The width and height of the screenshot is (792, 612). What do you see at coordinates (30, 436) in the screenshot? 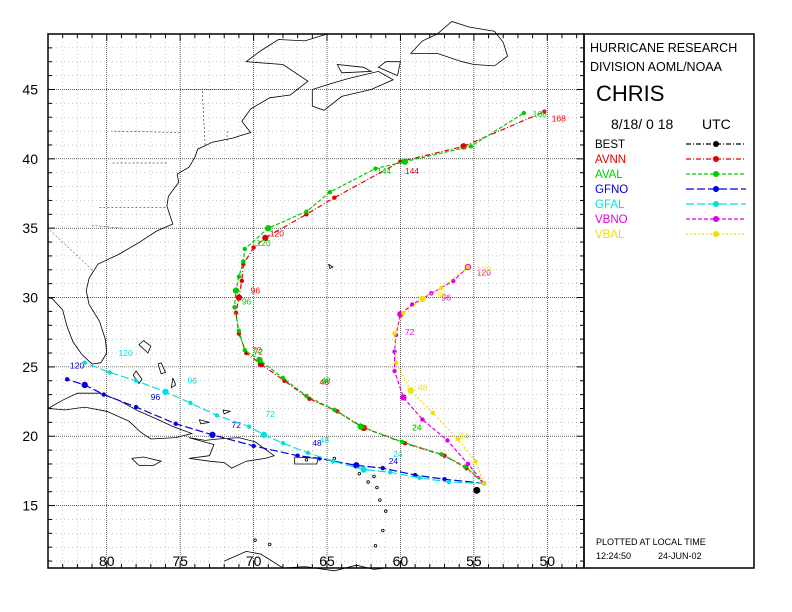
I see `lat-tick-label: 20` at bounding box center [30, 436].